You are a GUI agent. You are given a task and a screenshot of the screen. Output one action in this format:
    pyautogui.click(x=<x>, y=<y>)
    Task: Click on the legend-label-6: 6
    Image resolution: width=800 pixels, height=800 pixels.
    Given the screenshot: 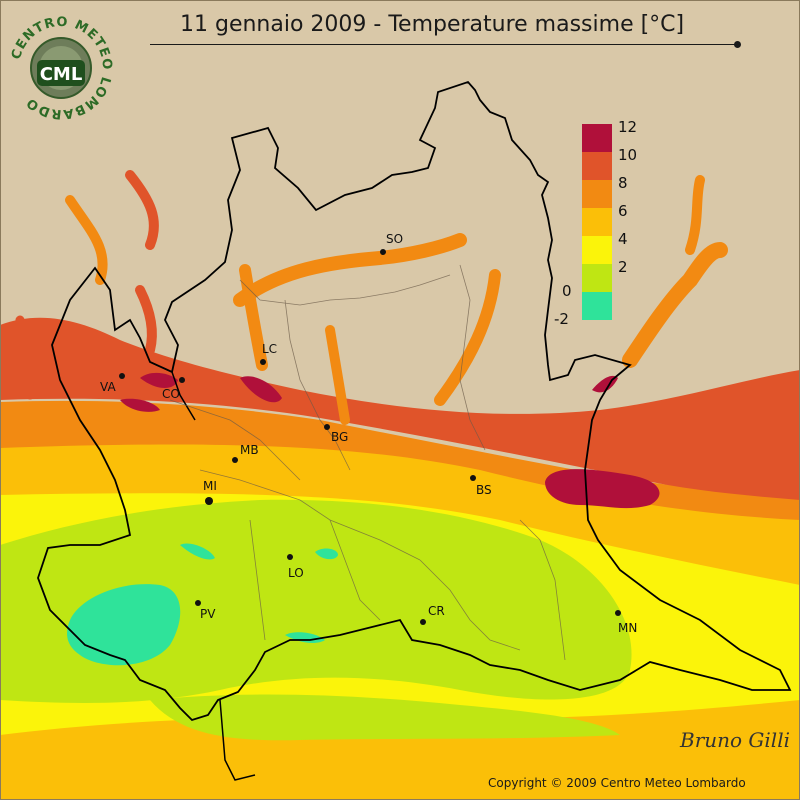 What is the action you would take?
    pyautogui.click(x=623, y=211)
    